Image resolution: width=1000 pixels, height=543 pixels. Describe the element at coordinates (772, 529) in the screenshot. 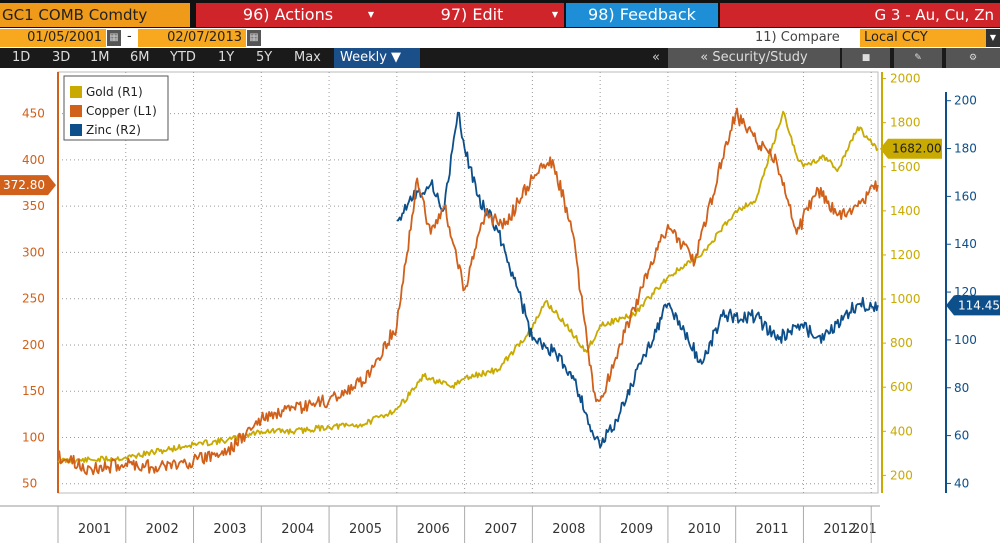

I see `x-tick-label: 2011` at that location.